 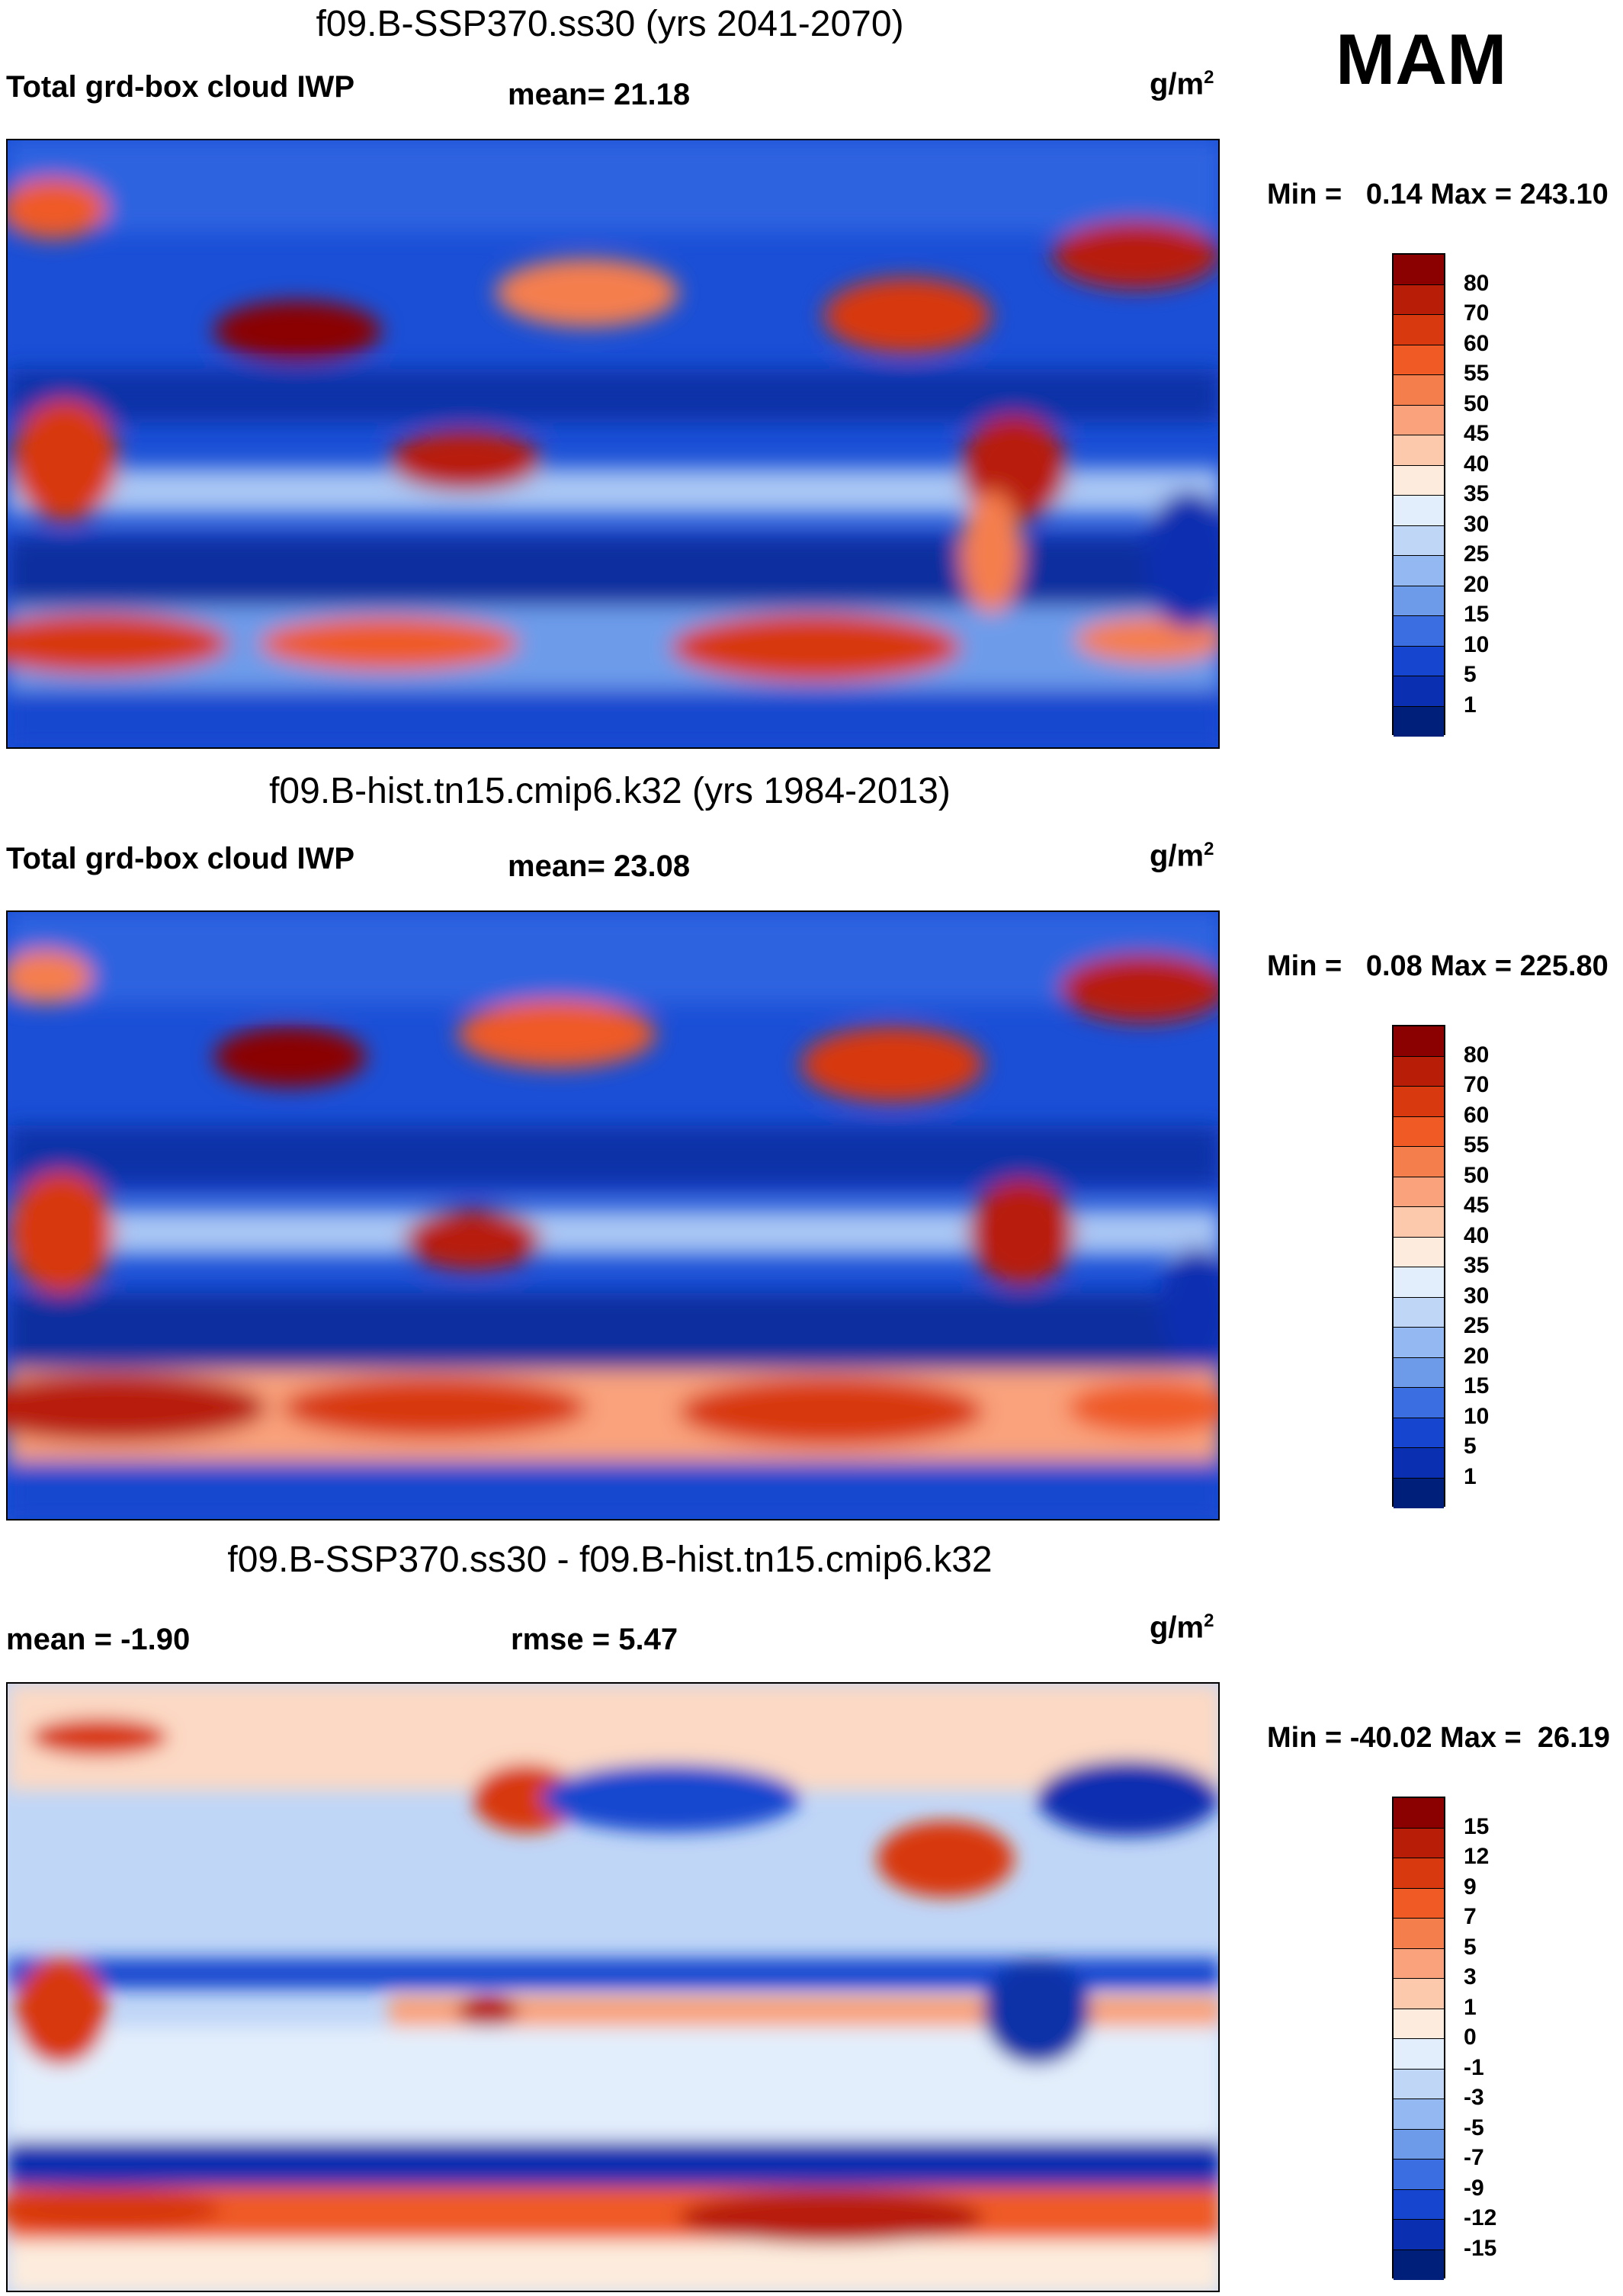 I want to click on panel-1-mean-label: mean= 21.18, so click(x=599, y=94).